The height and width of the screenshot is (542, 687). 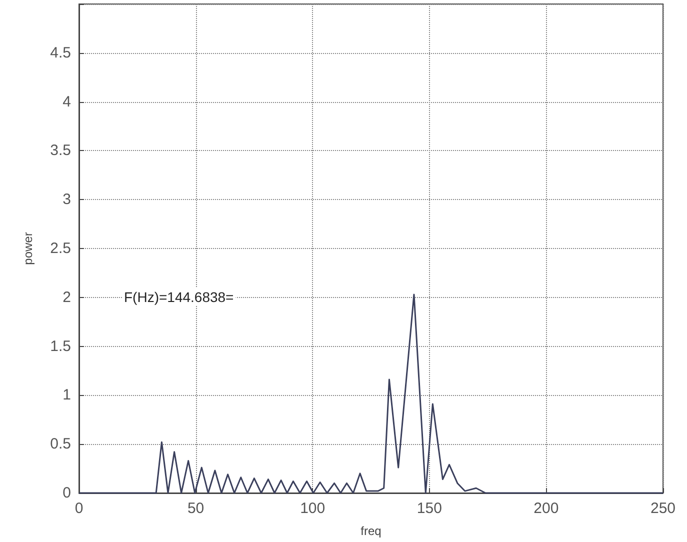 I want to click on y-tick-label: 3.5, so click(x=60, y=151).